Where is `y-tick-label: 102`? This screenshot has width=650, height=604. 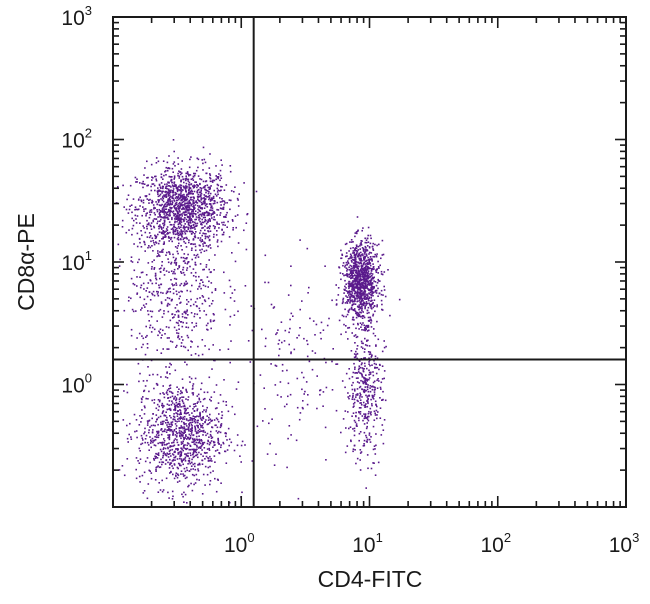
y-tick-label: 102 is located at coordinates (76, 139).